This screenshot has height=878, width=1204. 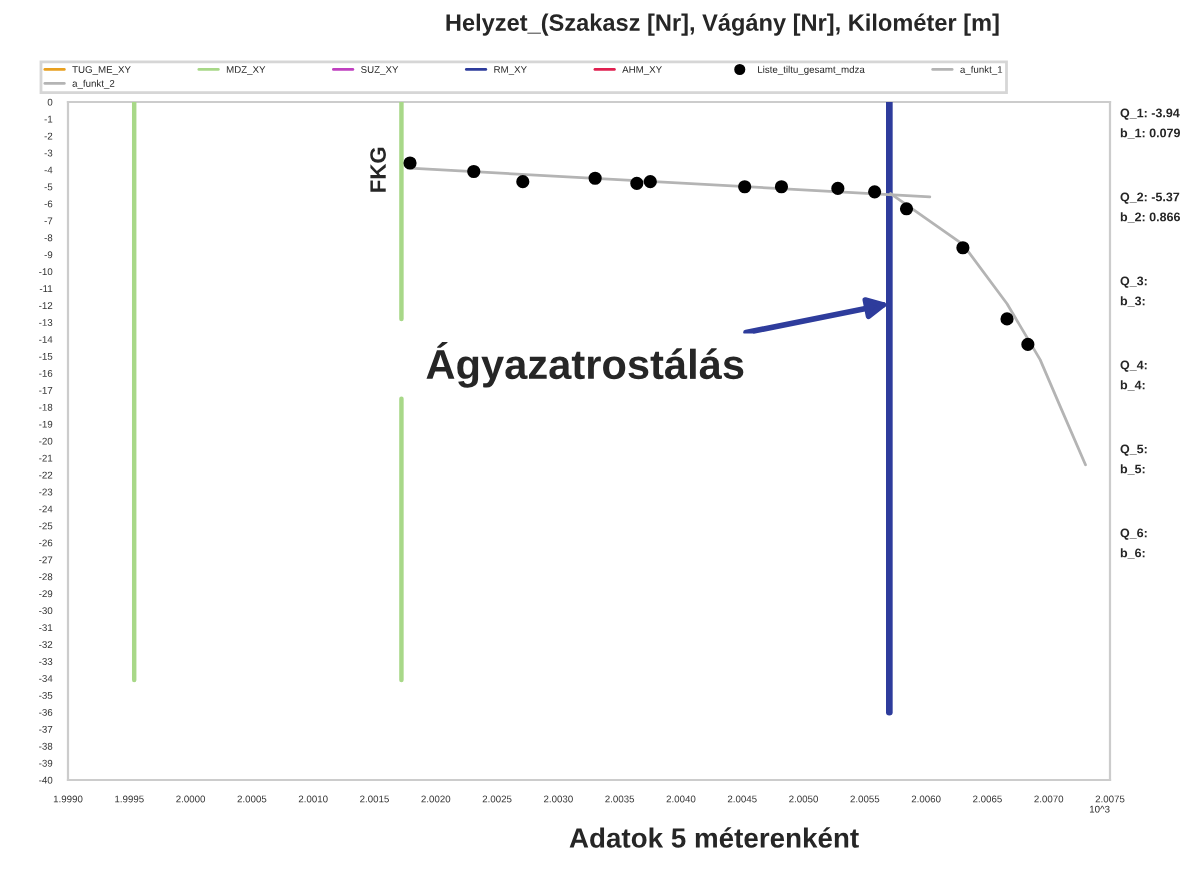 What do you see at coordinates (714, 837) in the screenshot?
I see `x-axis-title: Adatok 5 méterenként` at bounding box center [714, 837].